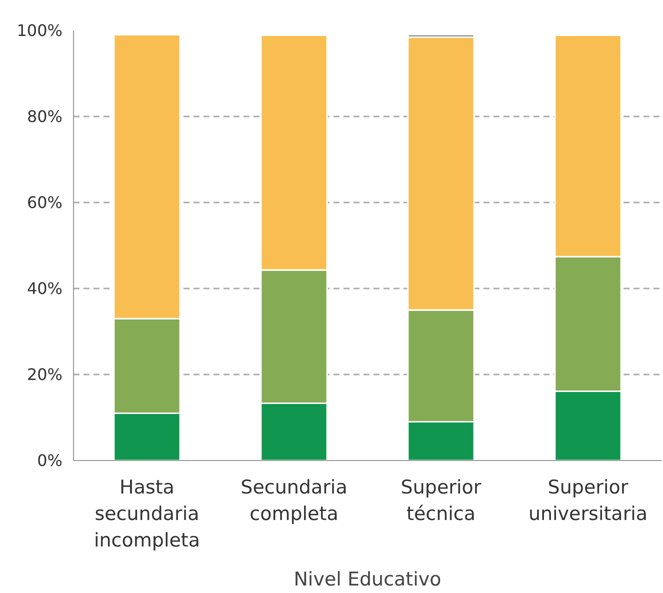  What do you see at coordinates (368, 579) in the screenshot?
I see `x-axis-title: Nivel Educativo` at bounding box center [368, 579].